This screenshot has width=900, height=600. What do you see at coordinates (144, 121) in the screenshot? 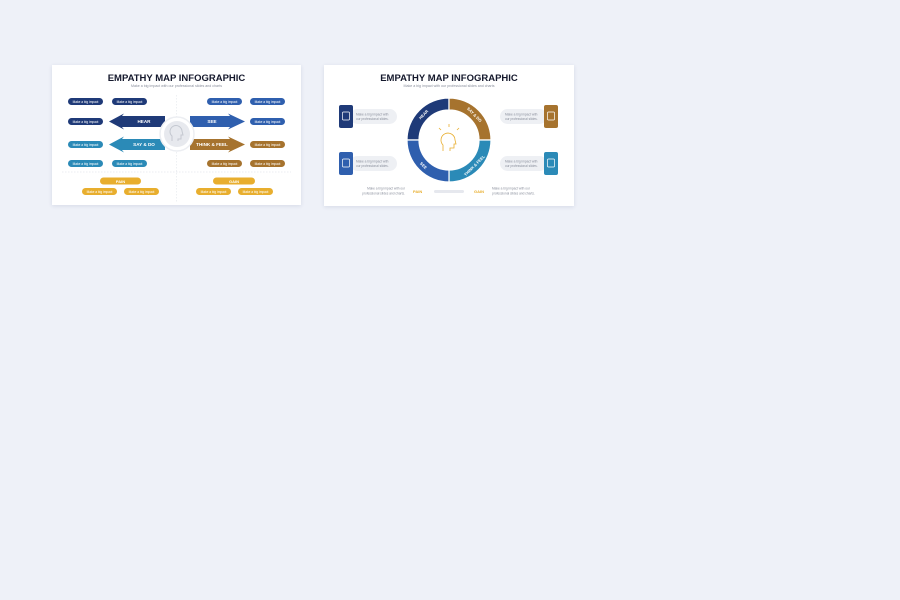
I see `hear-label: HEAR` at bounding box center [144, 121].